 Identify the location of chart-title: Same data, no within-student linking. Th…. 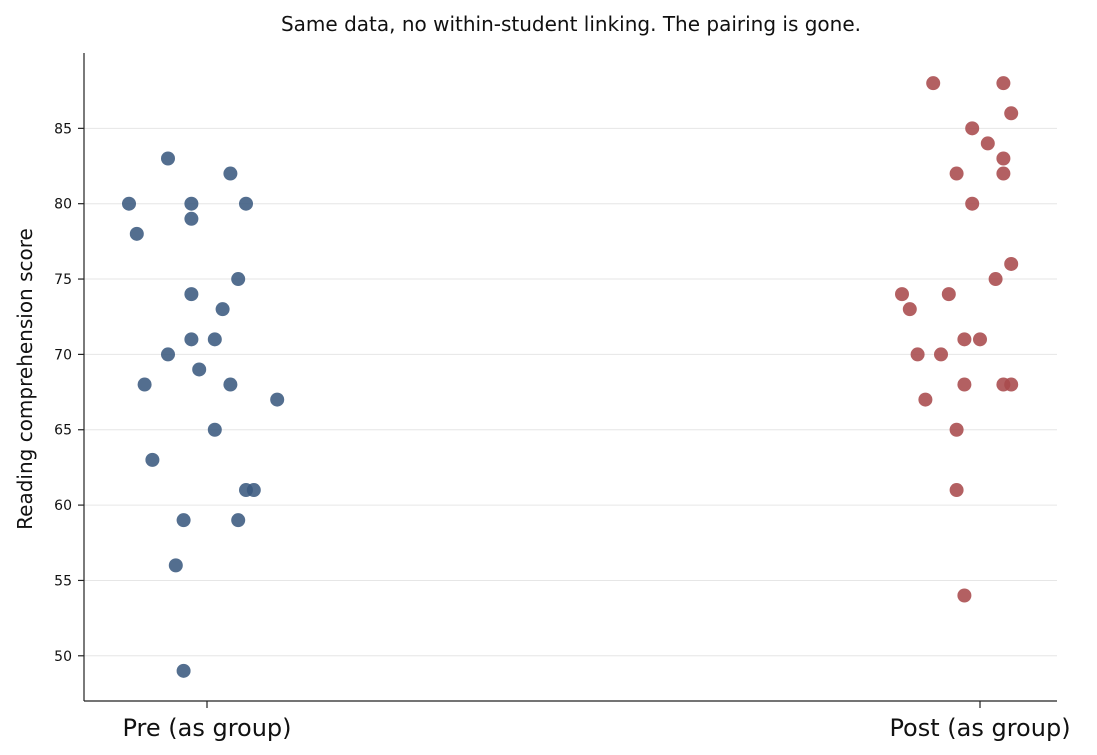
(571, 24).